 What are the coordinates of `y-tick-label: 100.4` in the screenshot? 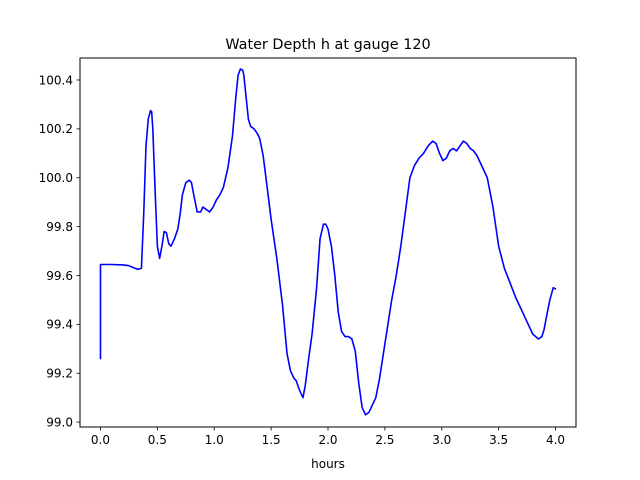 It's located at (56, 80).